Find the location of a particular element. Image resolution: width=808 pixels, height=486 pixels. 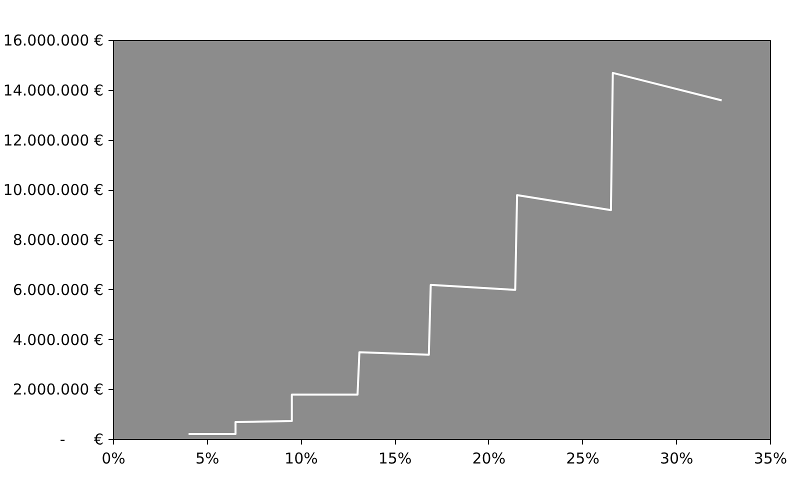

x-tick-label: 30% is located at coordinates (677, 459).